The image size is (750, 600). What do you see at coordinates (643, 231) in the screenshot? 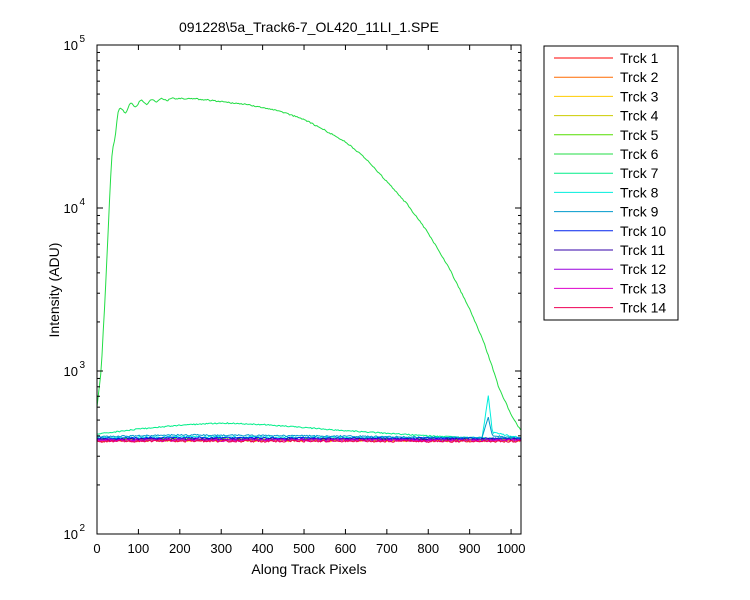
I see `legend-label: Trck 10` at bounding box center [643, 231].